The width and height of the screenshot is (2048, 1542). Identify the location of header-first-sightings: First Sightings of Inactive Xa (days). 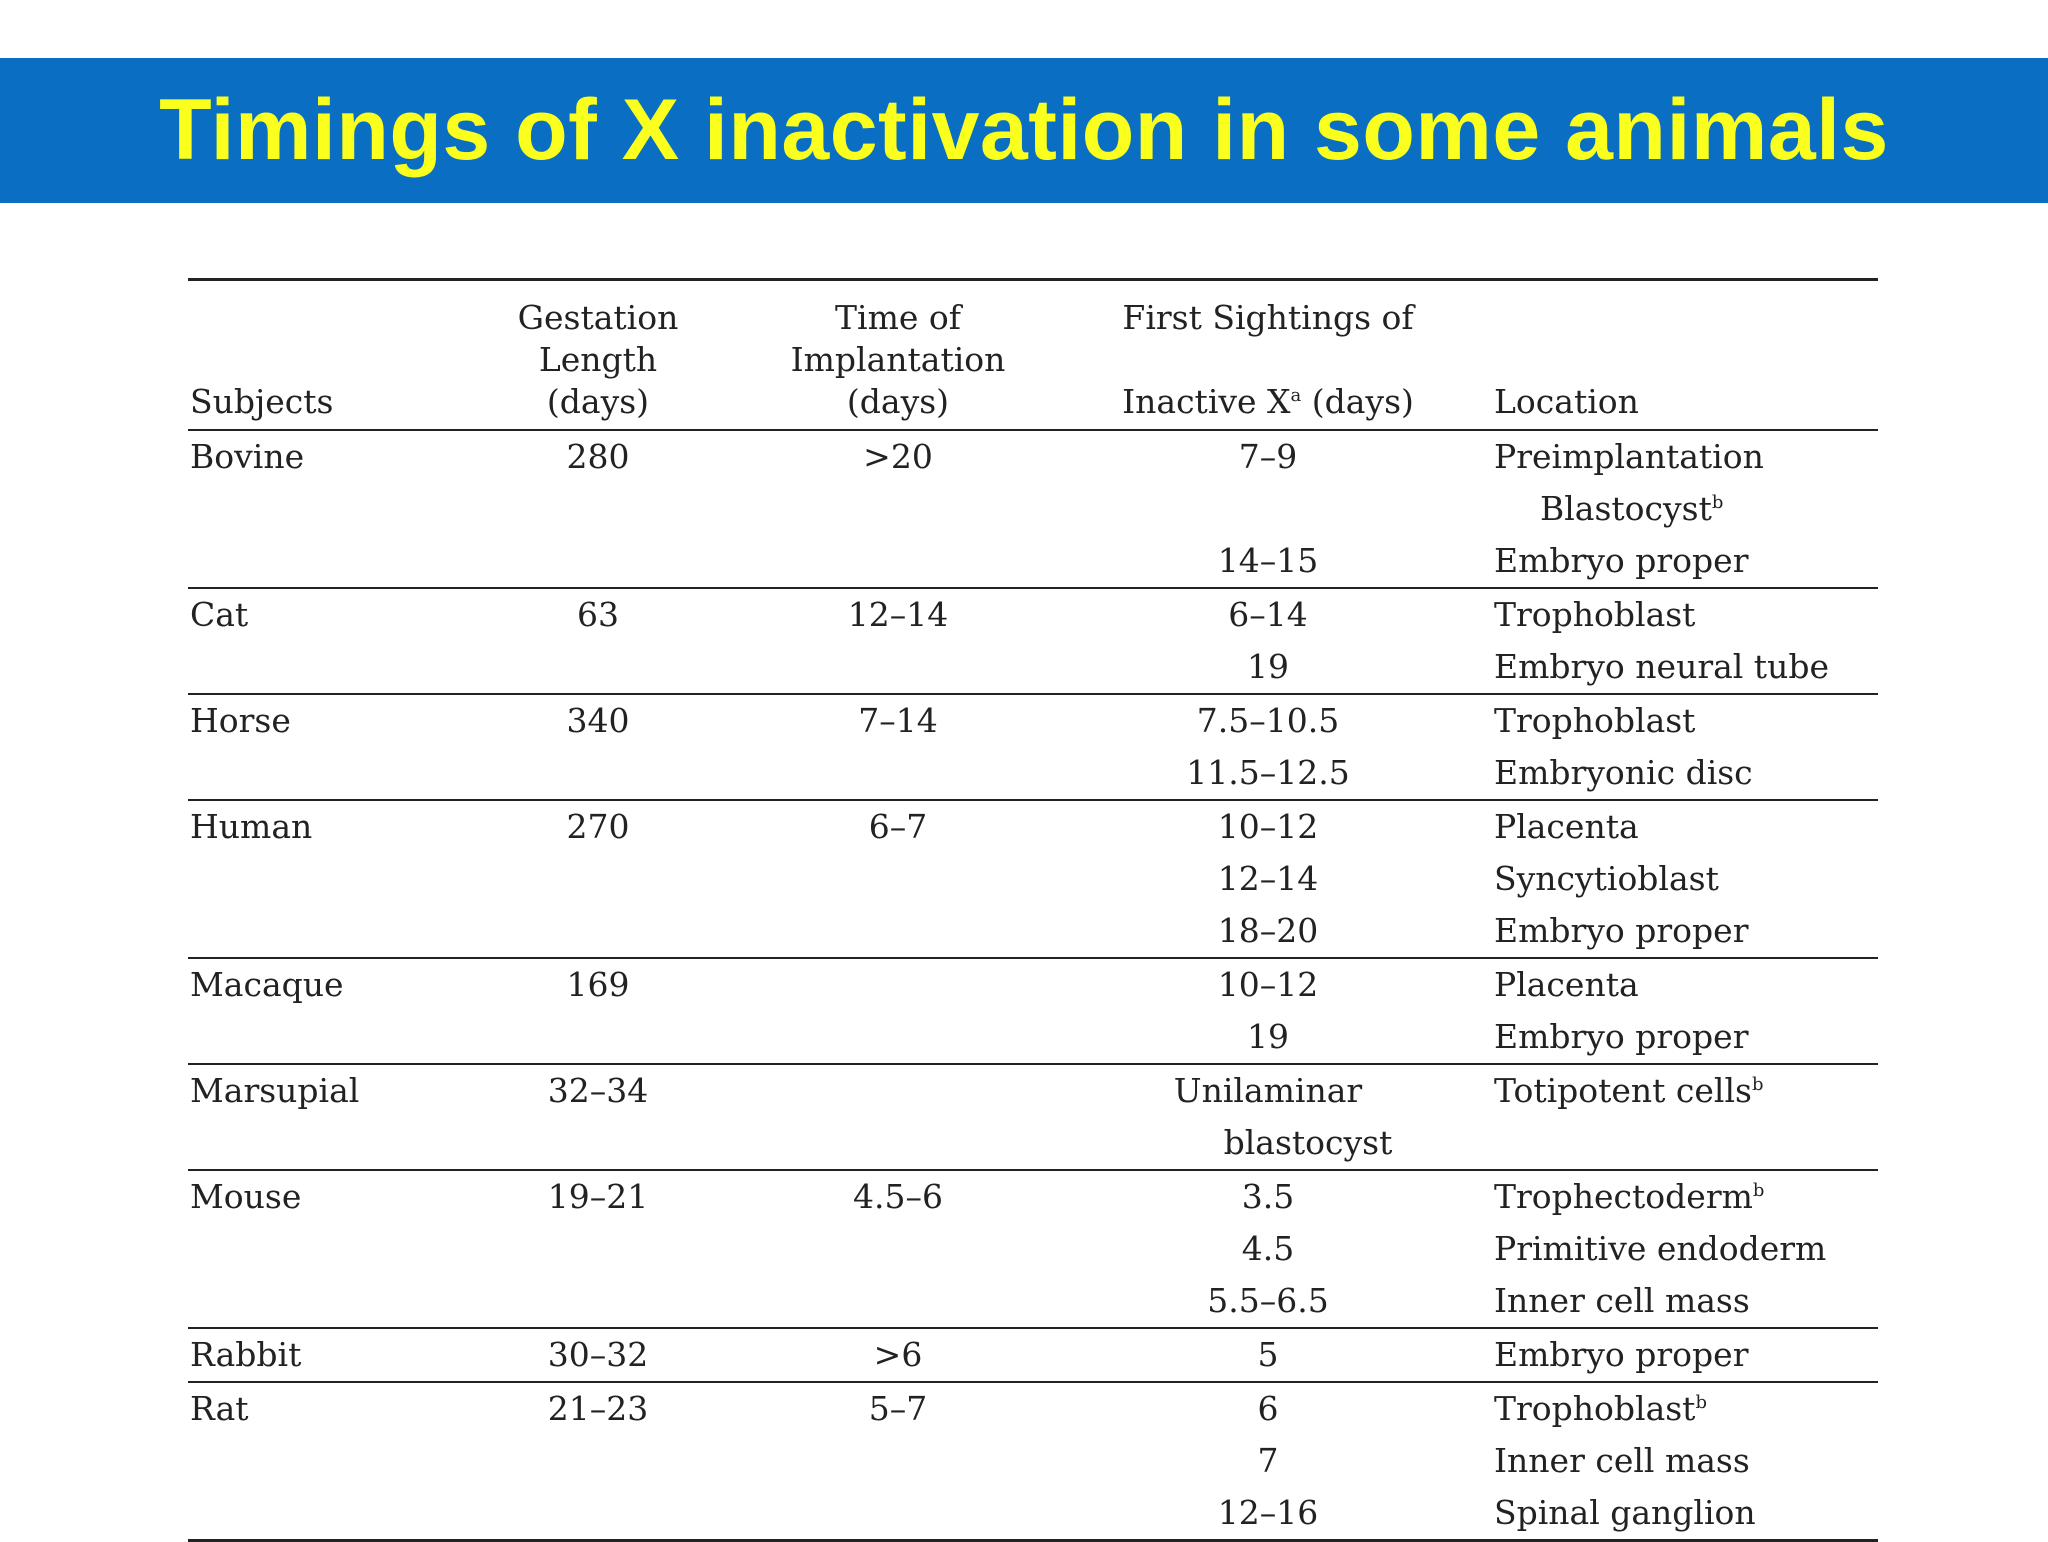
(1268, 339).